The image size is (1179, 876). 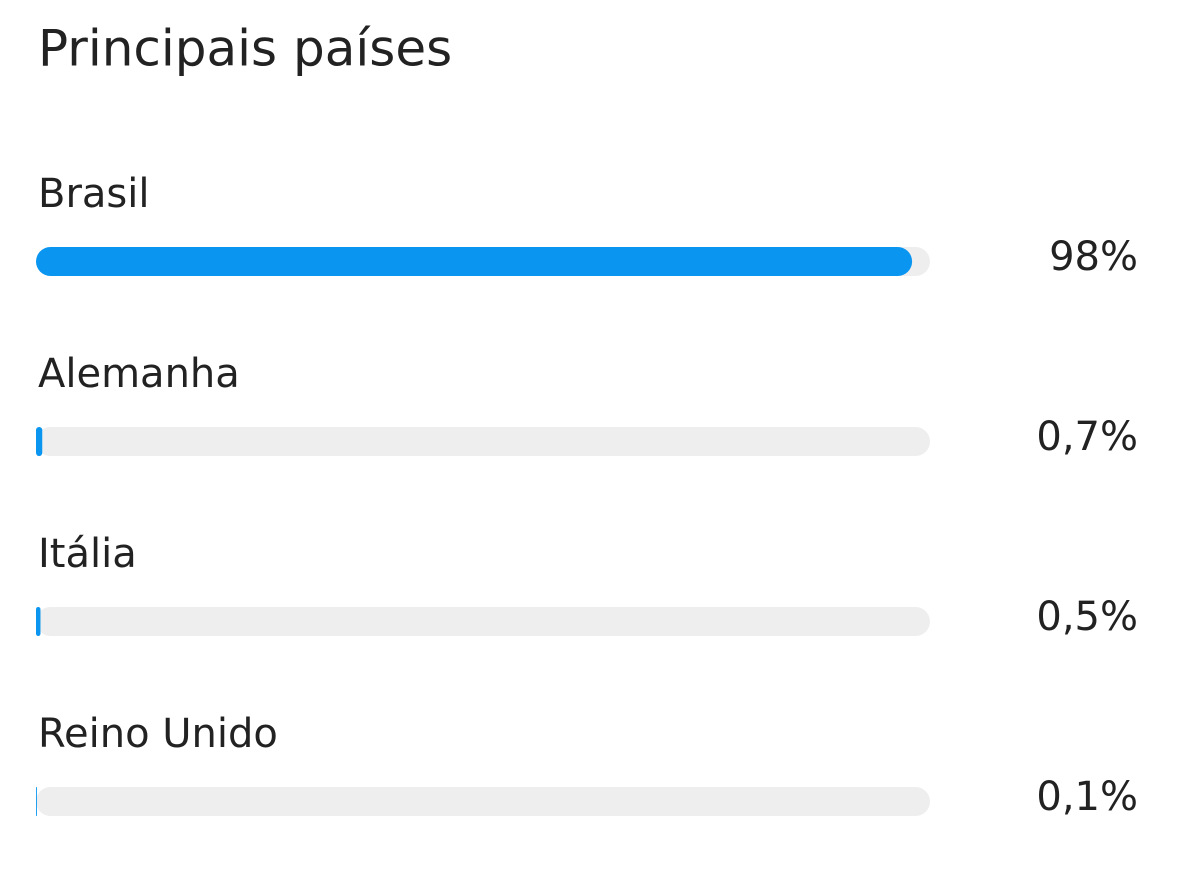 I want to click on value-label: 0,7%, so click(x=1087, y=437).